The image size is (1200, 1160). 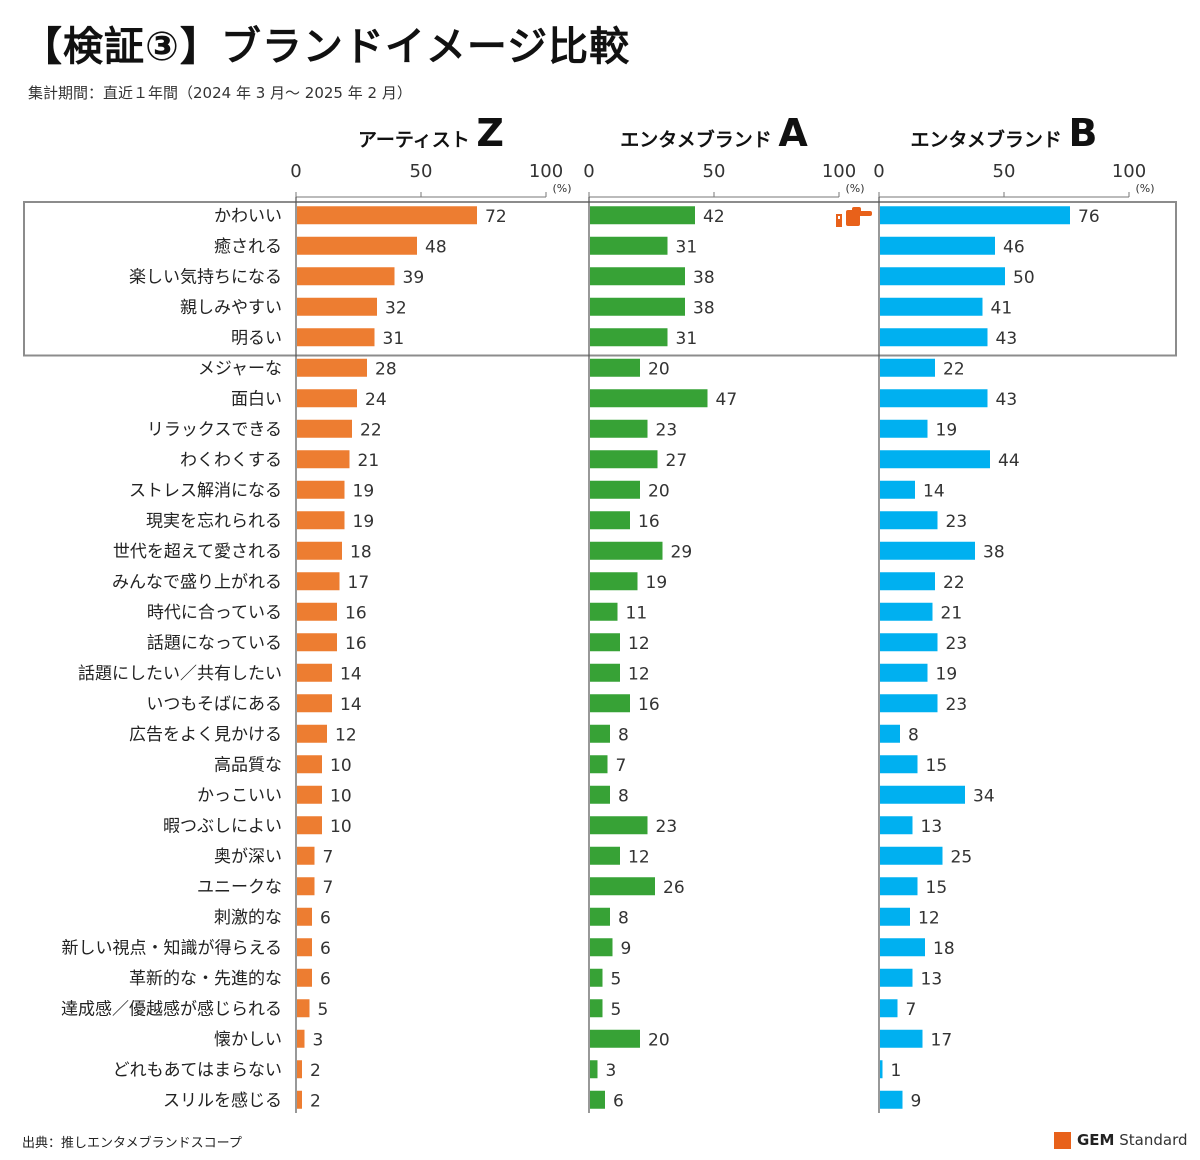 I want to click on logo-text: GEM Standard, so click(x=1132, y=1140).